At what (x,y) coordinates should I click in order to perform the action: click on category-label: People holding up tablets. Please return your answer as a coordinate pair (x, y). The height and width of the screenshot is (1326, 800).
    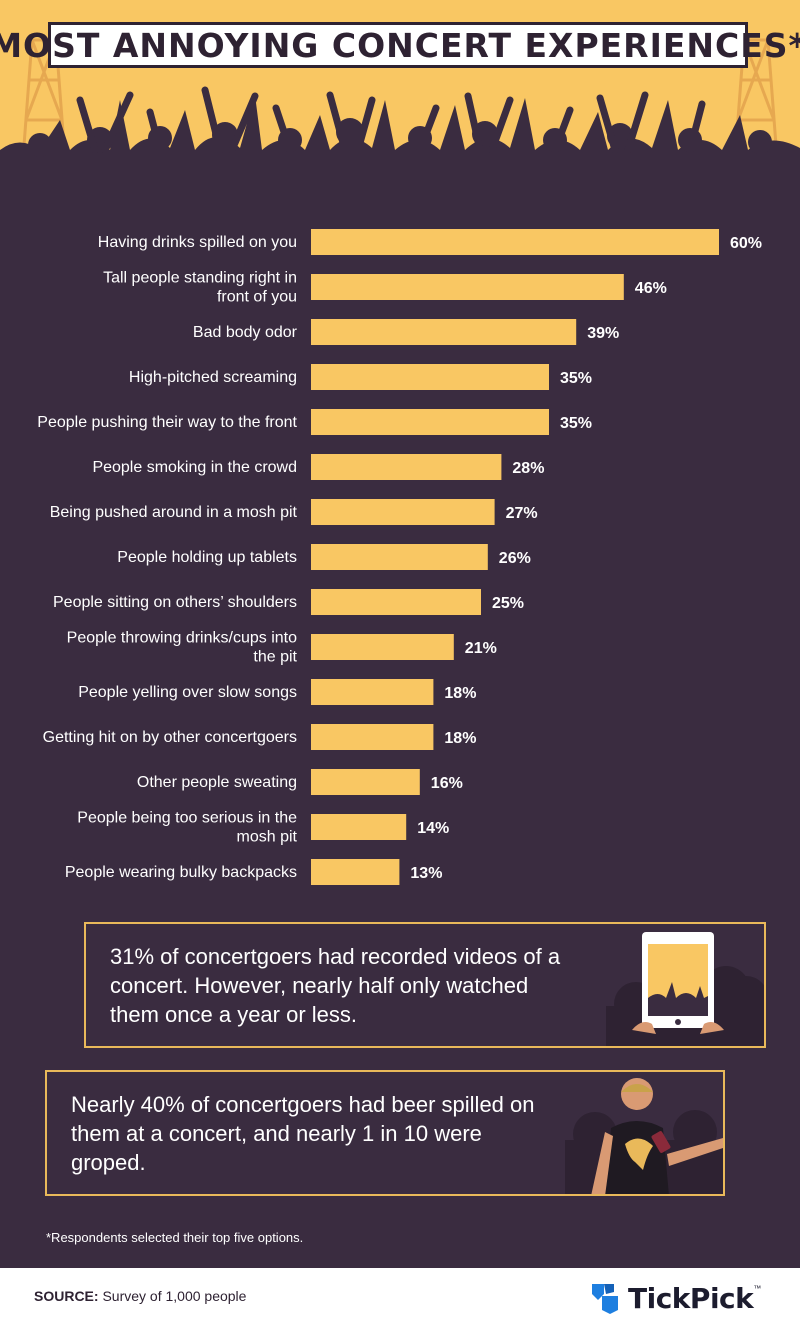
    Looking at the image, I should click on (207, 557).